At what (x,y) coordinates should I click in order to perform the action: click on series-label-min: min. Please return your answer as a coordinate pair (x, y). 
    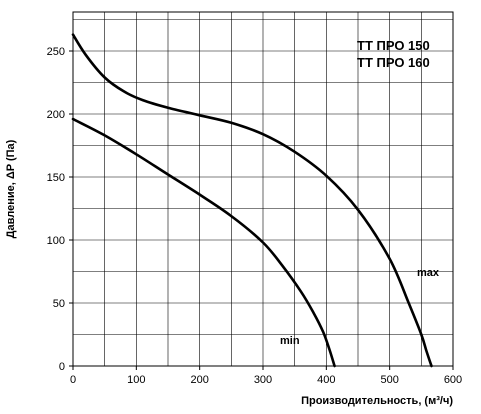
    Looking at the image, I should click on (290, 341).